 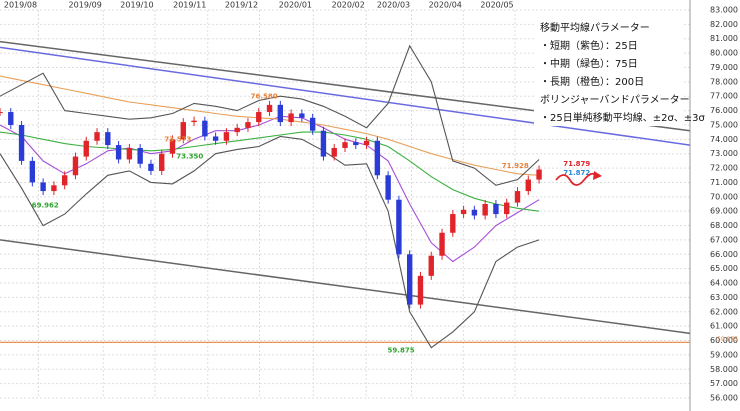 What do you see at coordinates (724, 67) in the screenshot?
I see `y-tick-label: 79.000` at bounding box center [724, 67].